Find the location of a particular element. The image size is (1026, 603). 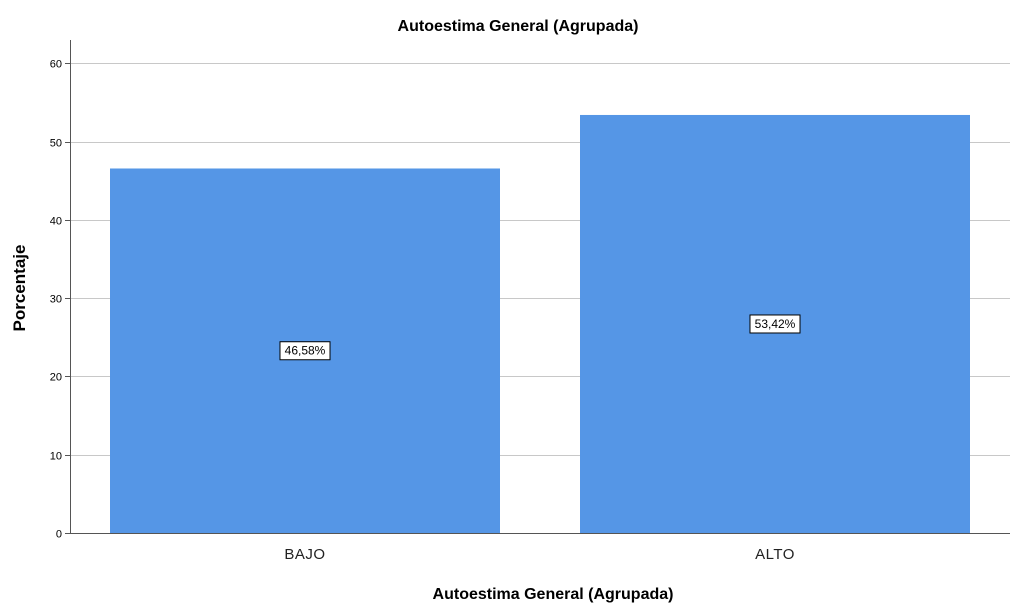

x-tick-label: BAJO is located at coordinates (304, 554).